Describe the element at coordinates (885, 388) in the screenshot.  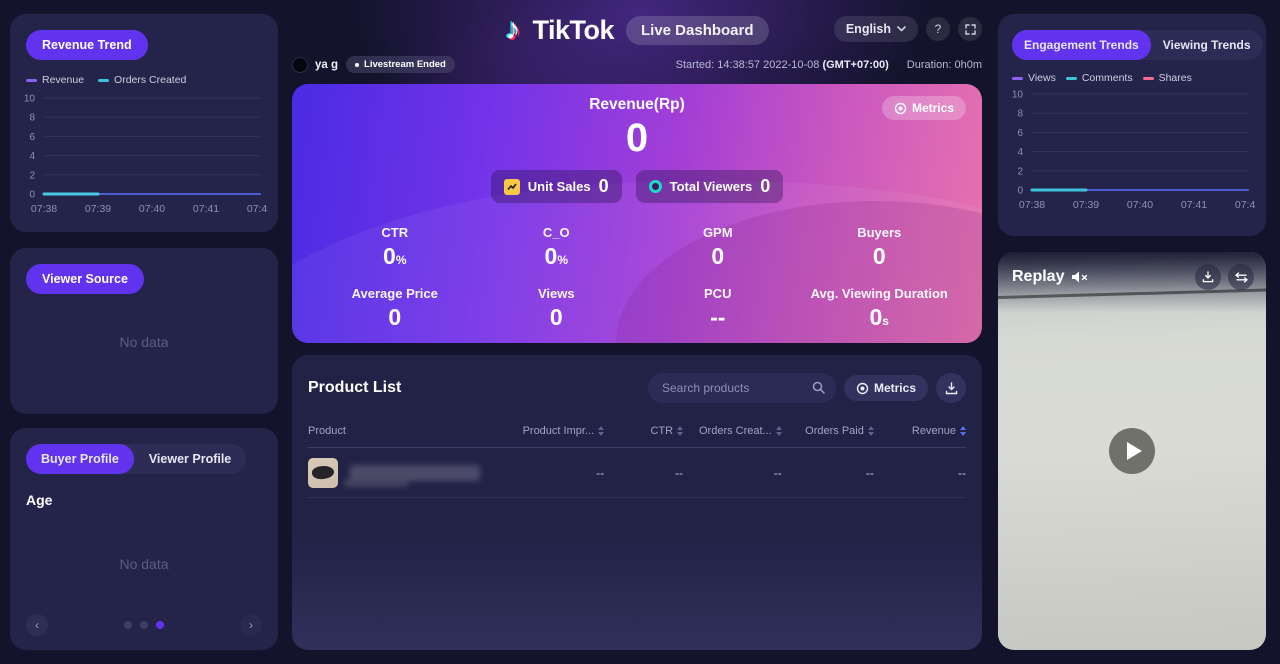
I see `product-list-metrics-button: Metrics` at that location.